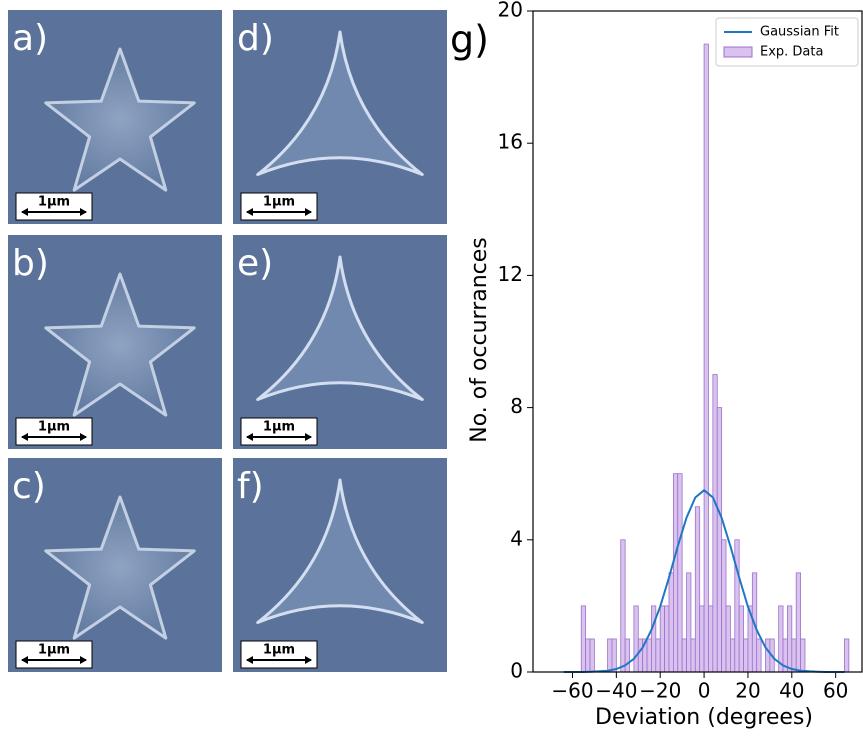 The height and width of the screenshot is (738, 863). I want to click on y-tick-label: 8, so click(516, 406).